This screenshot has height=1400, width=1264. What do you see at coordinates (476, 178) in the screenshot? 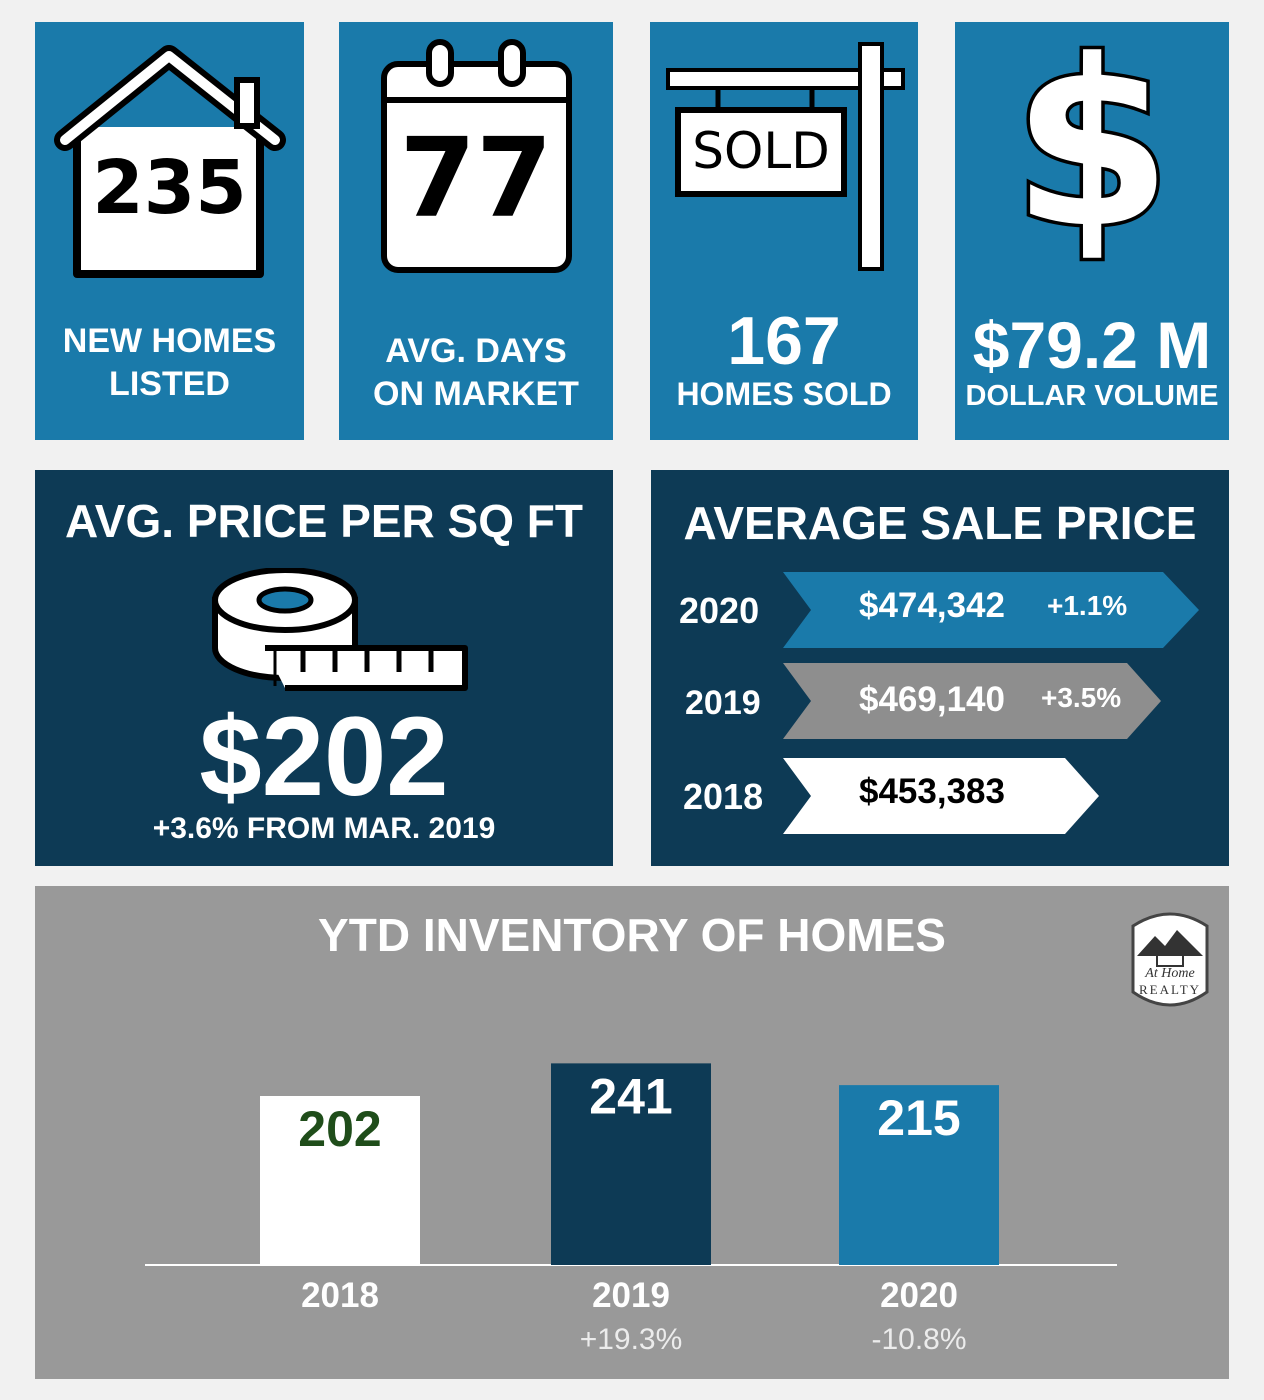
I see `days-on-market-value: 77` at bounding box center [476, 178].